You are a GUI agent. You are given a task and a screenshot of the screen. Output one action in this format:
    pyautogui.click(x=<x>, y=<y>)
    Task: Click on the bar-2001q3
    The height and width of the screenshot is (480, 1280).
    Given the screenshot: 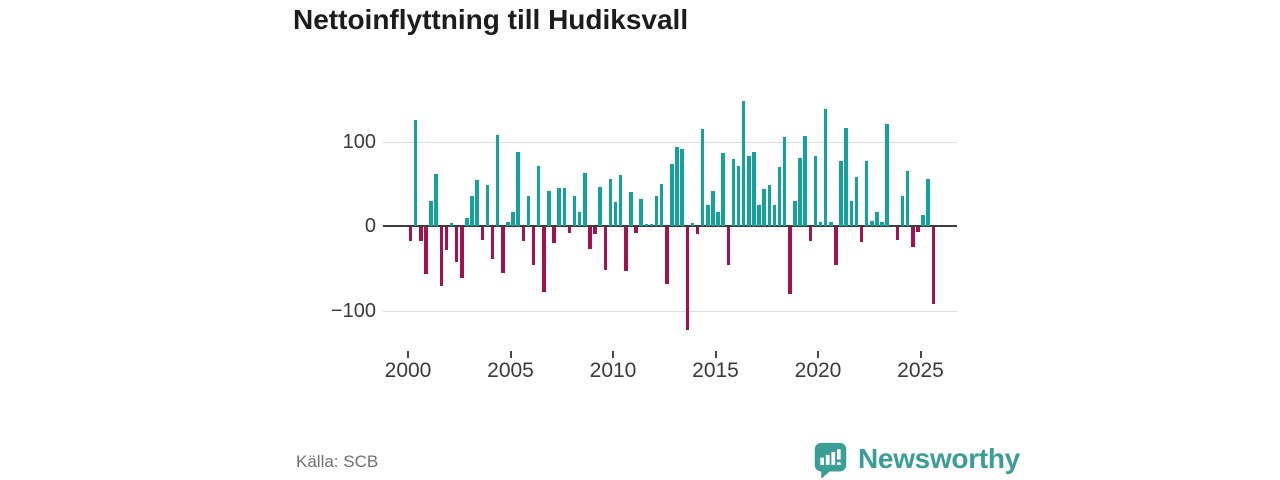 What is the action you would take?
    pyautogui.click(x=441, y=257)
    